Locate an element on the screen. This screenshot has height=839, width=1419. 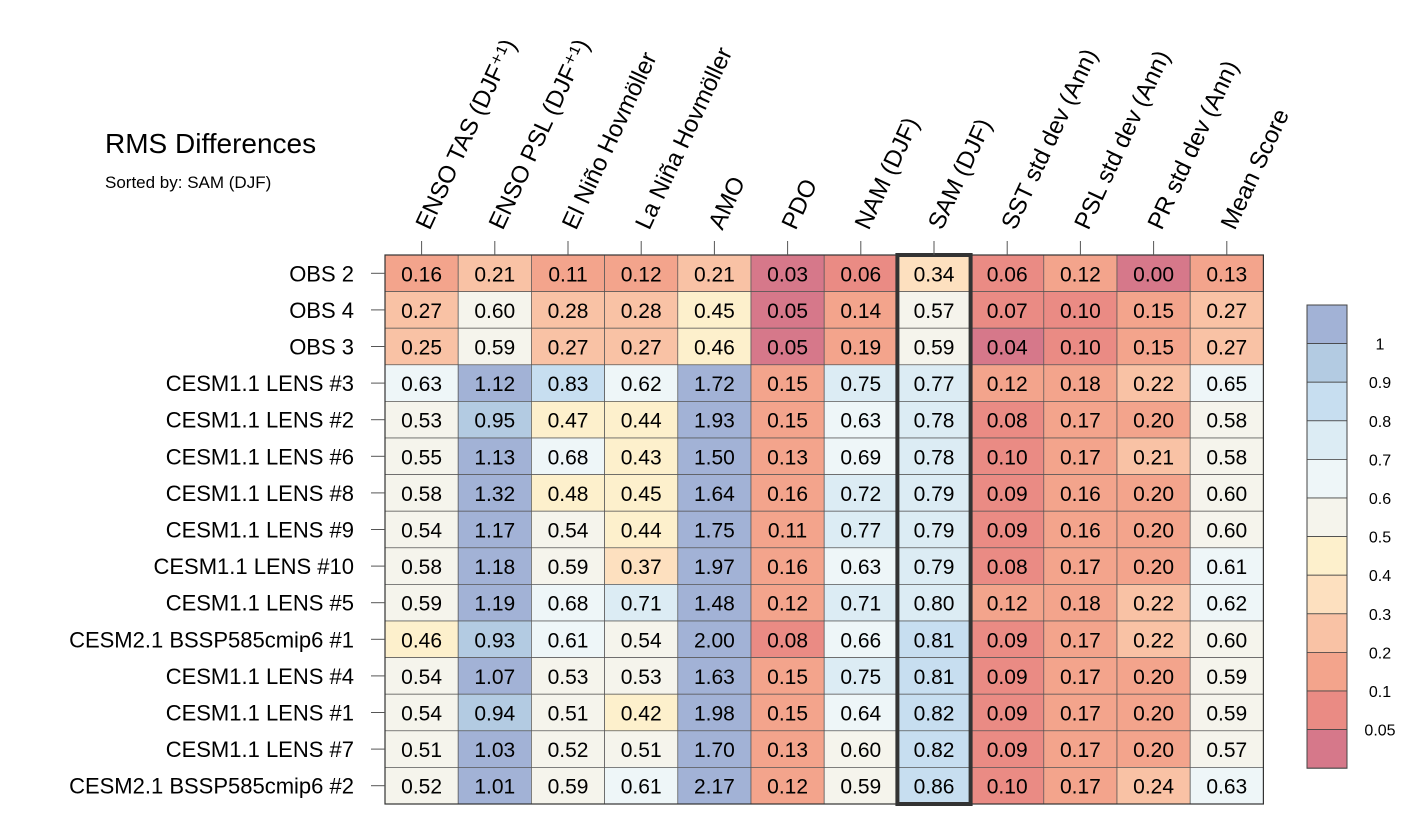
cell-value-label: 0.94 is located at coordinates (494, 714).